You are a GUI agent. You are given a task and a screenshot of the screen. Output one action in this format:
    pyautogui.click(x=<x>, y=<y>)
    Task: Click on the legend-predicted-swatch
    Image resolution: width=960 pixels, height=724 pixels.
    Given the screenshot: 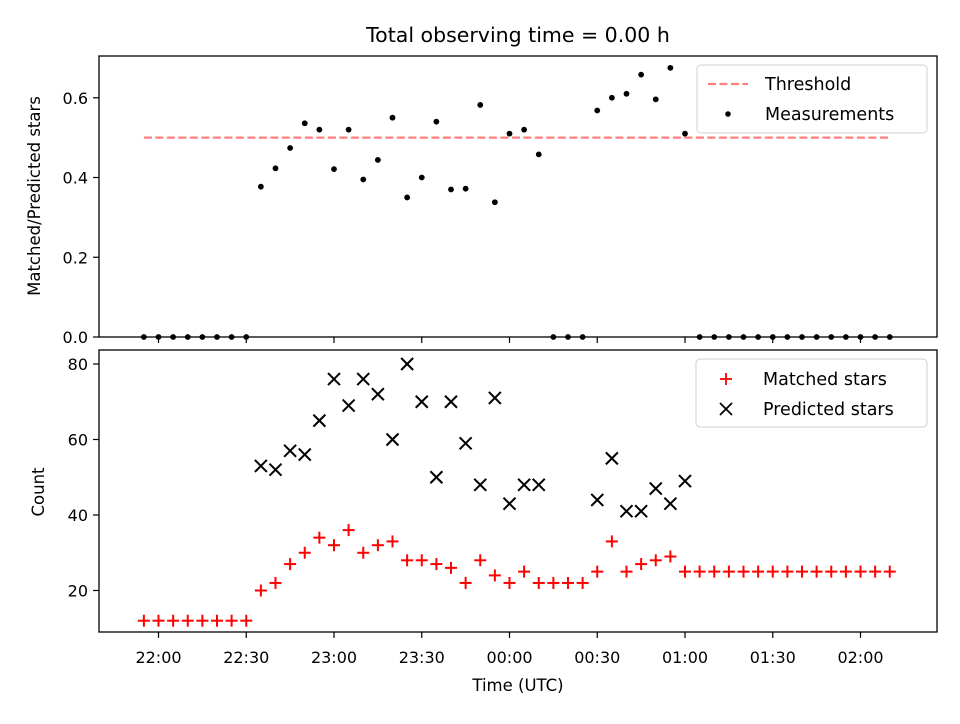 What is the action you would take?
    pyautogui.click(x=726, y=409)
    